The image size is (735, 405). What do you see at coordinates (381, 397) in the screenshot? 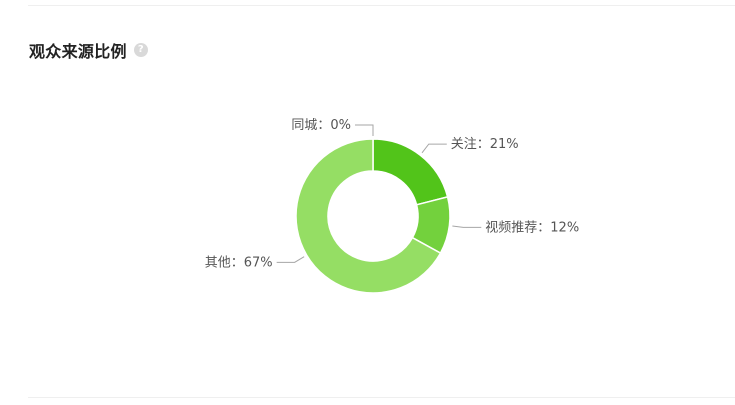
I see `bottom-divider` at bounding box center [381, 397].